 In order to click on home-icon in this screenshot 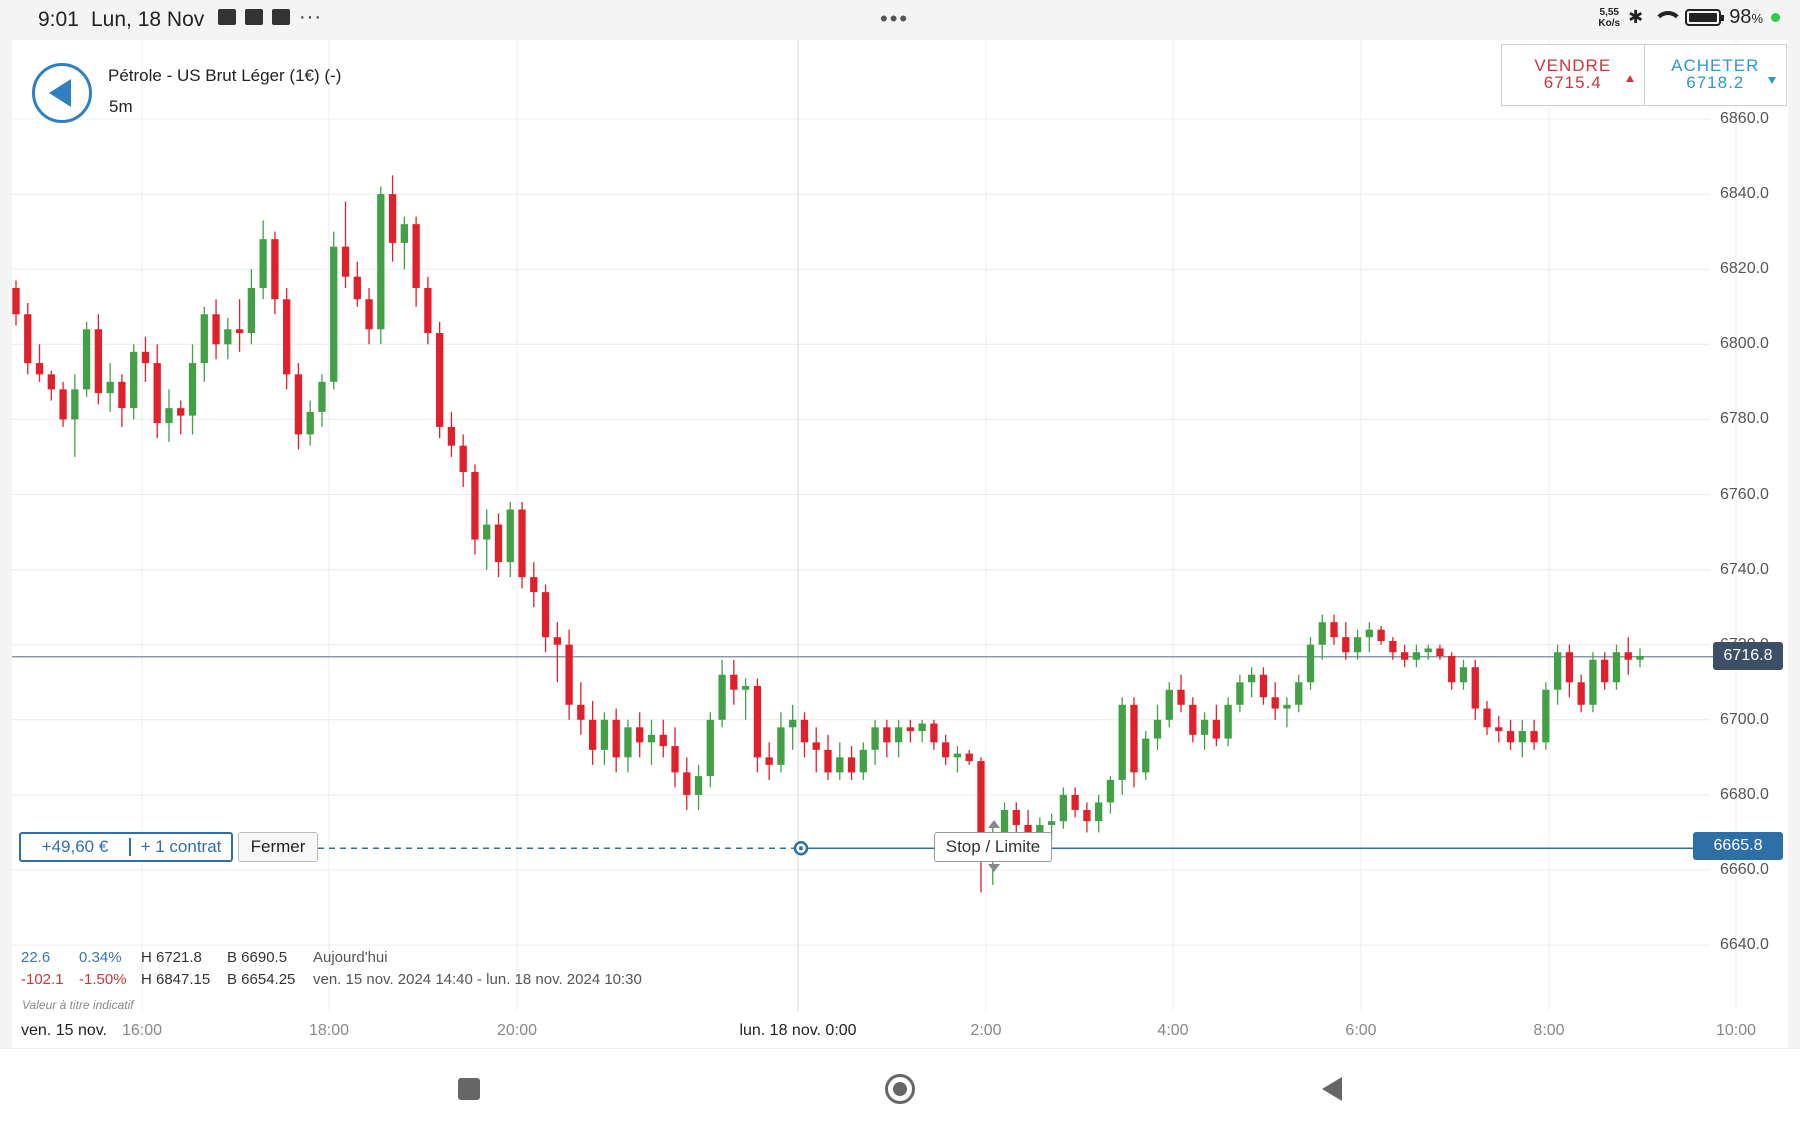, I will do `click(900, 1089)`.